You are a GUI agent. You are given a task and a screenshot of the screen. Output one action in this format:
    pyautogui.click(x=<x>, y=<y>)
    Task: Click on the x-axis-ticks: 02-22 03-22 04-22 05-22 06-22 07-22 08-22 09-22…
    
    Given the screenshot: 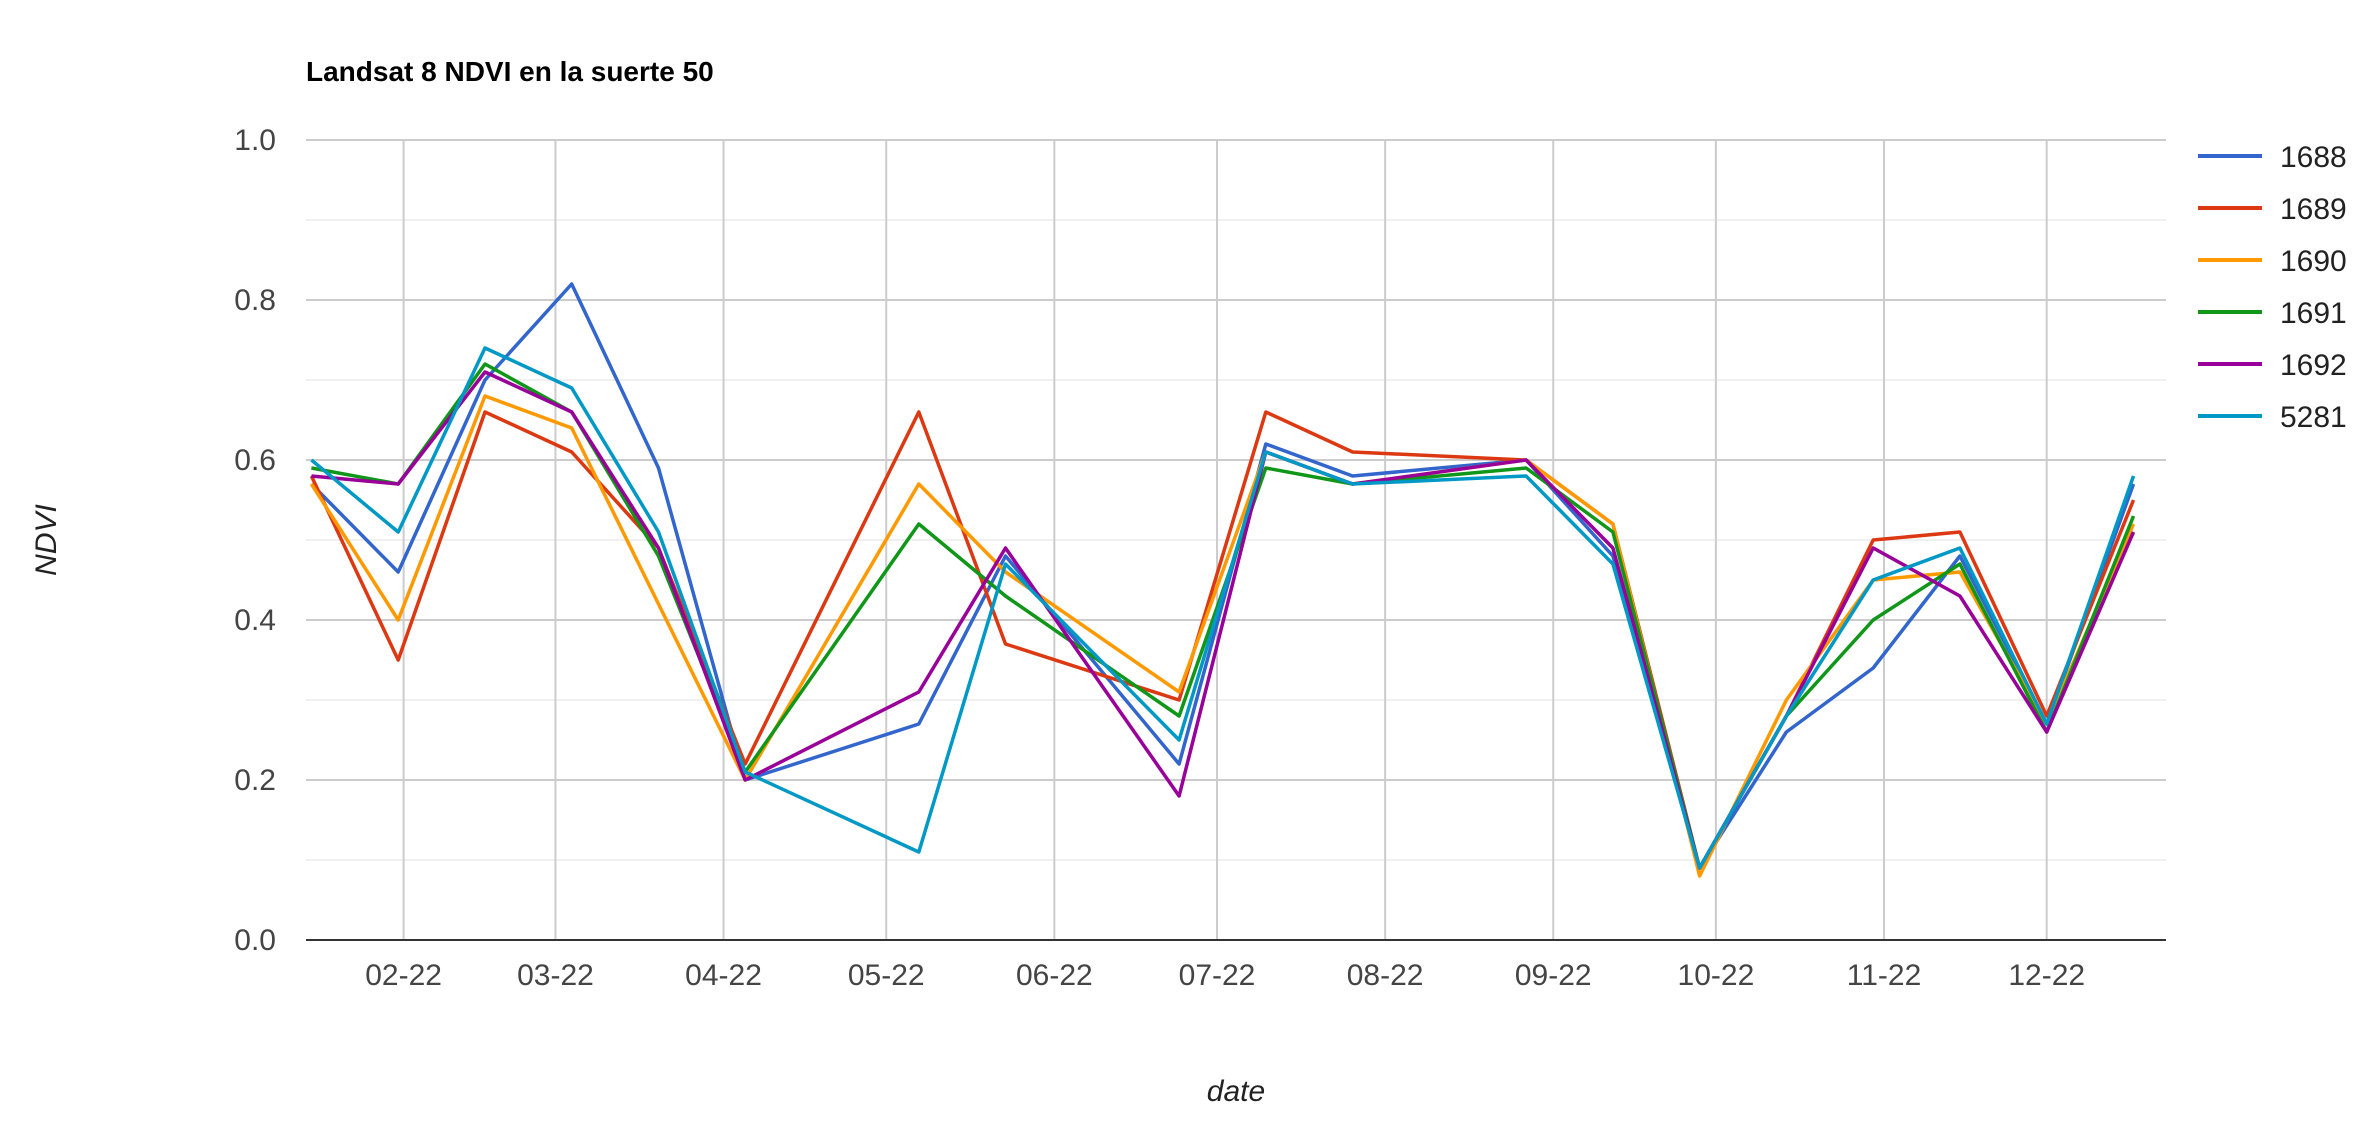 What is the action you would take?
    pyautogui.click(x=1225, y=975)
    